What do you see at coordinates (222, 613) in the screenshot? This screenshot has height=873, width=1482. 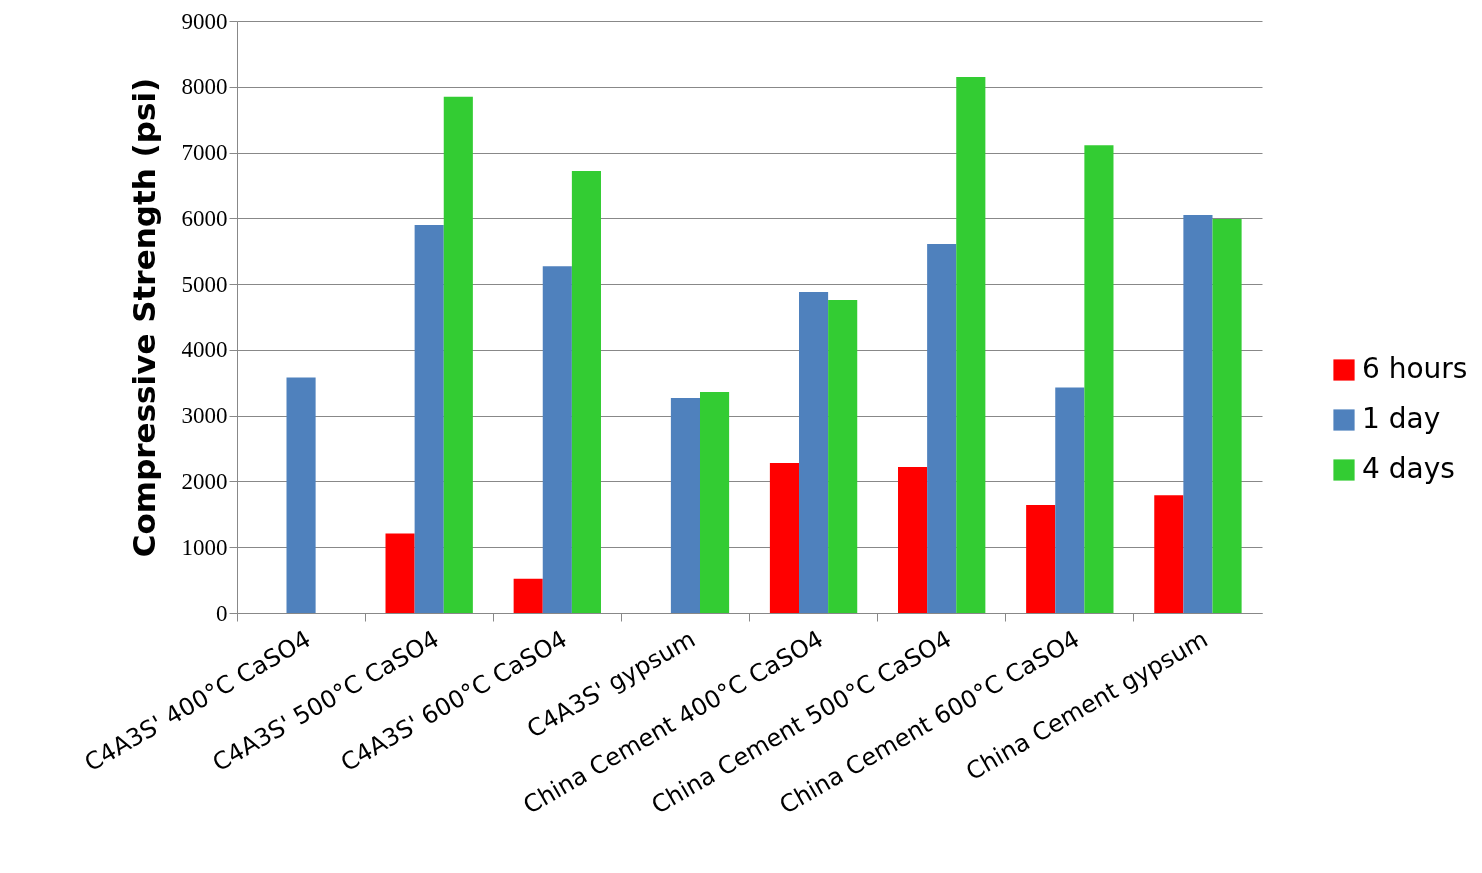 I see `y-tick-label: 0` at bounding box center [222, 613].